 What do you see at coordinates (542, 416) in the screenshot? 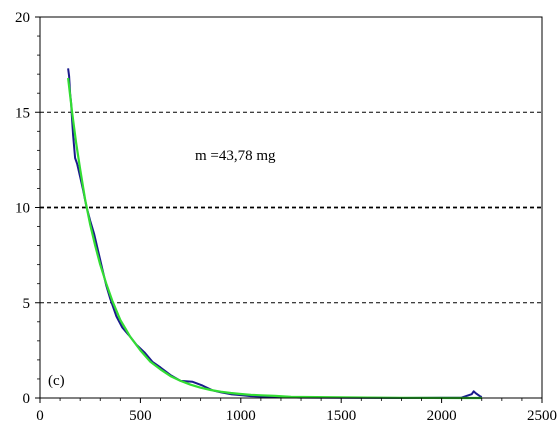
I see `x-tick-label-2500: 2500` at bounding box center [542, 416].